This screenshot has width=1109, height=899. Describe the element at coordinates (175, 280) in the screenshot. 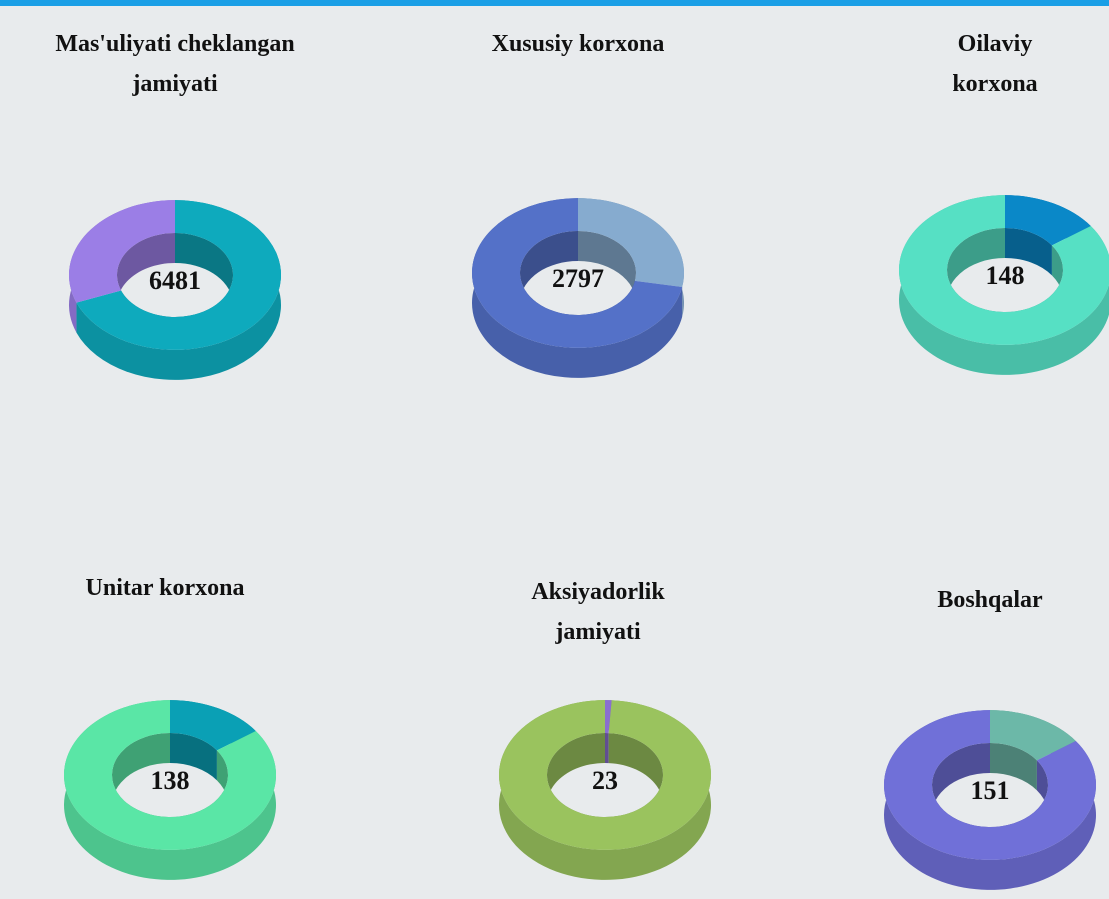

I see `center-total: 6481` at that location.